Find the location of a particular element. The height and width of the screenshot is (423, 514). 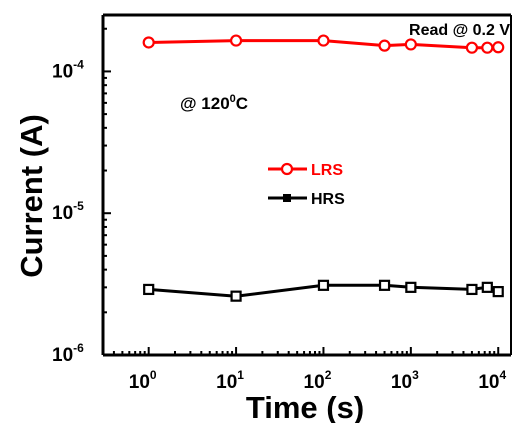

legend-label-lrs: LRS is located at coordinates (327, 170).